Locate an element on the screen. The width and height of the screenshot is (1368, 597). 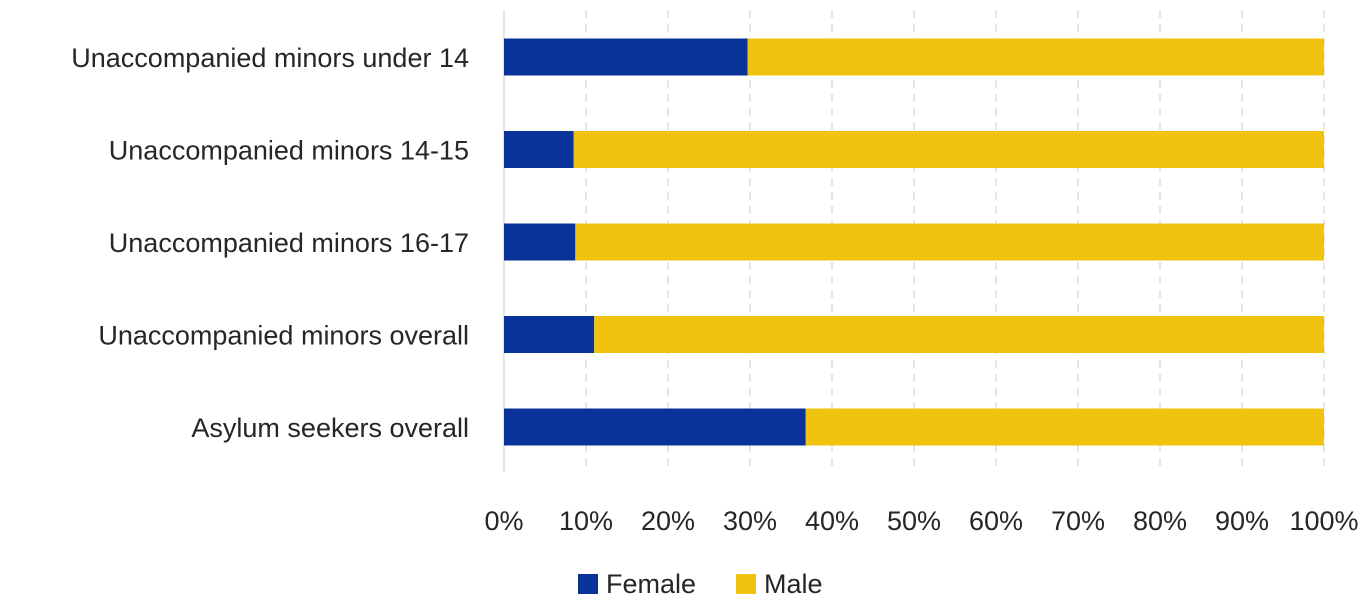
x-tick-label: 0% is located at coordinates (503, 521).